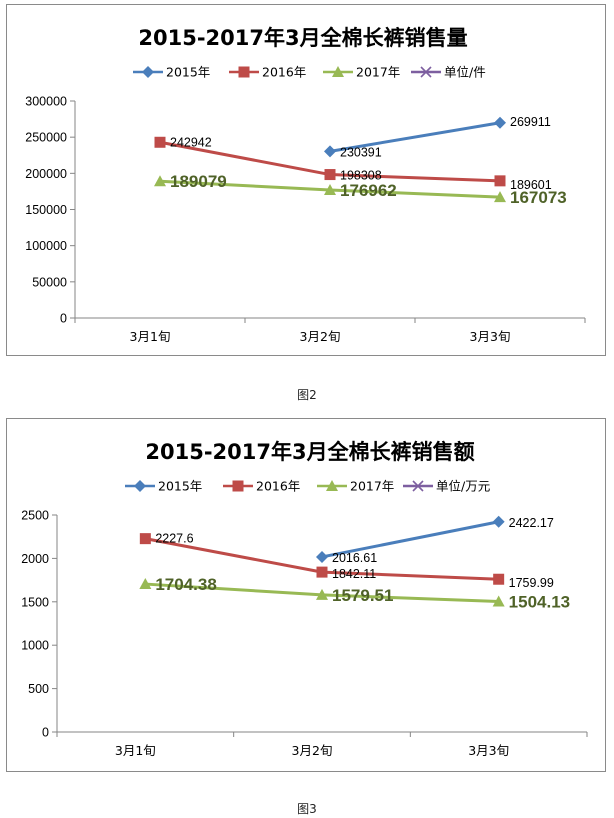 The height and width of the screenshot is (818, 614). I want to click on data-label-2016年: 198308, so click(361, 176).